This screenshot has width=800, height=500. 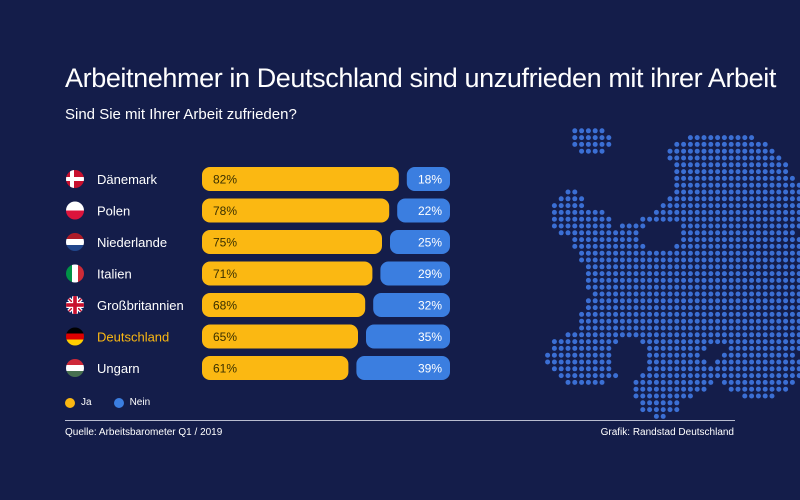 I want to click on bar-label-nein: 29%, so click(x=430, y=274).